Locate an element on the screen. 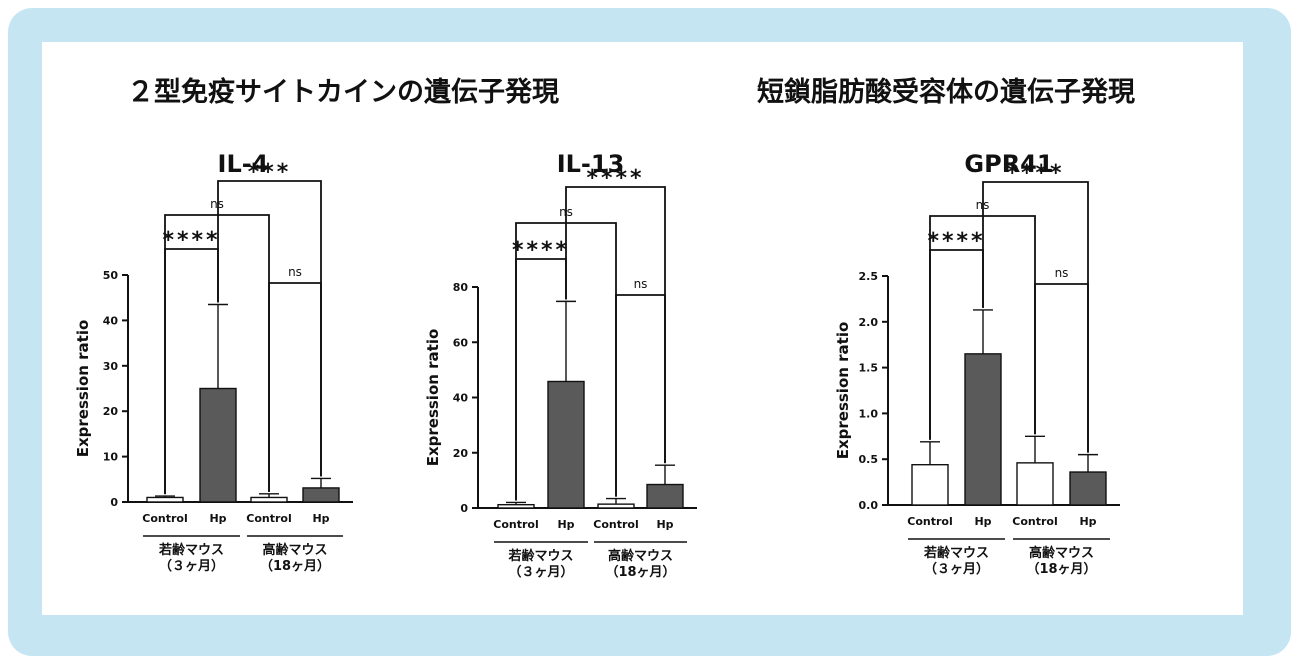 This screenshot has width=1299, height=664. chart-title: GPR41 is located at coordinates (1008, 164).